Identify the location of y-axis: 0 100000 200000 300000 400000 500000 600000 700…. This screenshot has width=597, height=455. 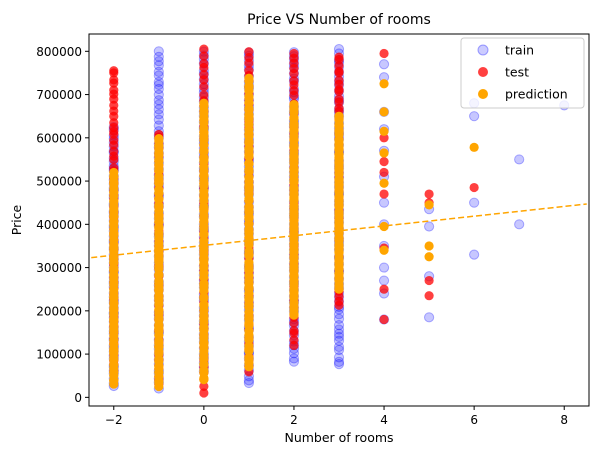
(62, 225).